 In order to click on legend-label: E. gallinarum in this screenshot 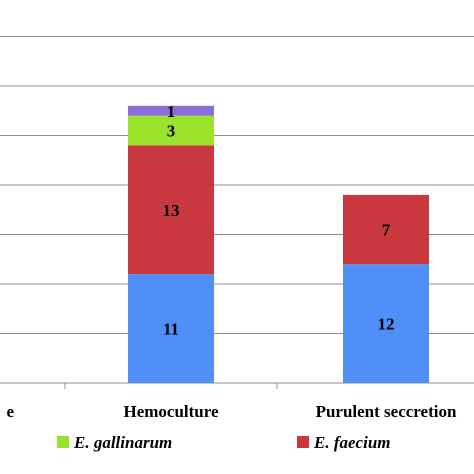, I will do `click(122, 442)`.